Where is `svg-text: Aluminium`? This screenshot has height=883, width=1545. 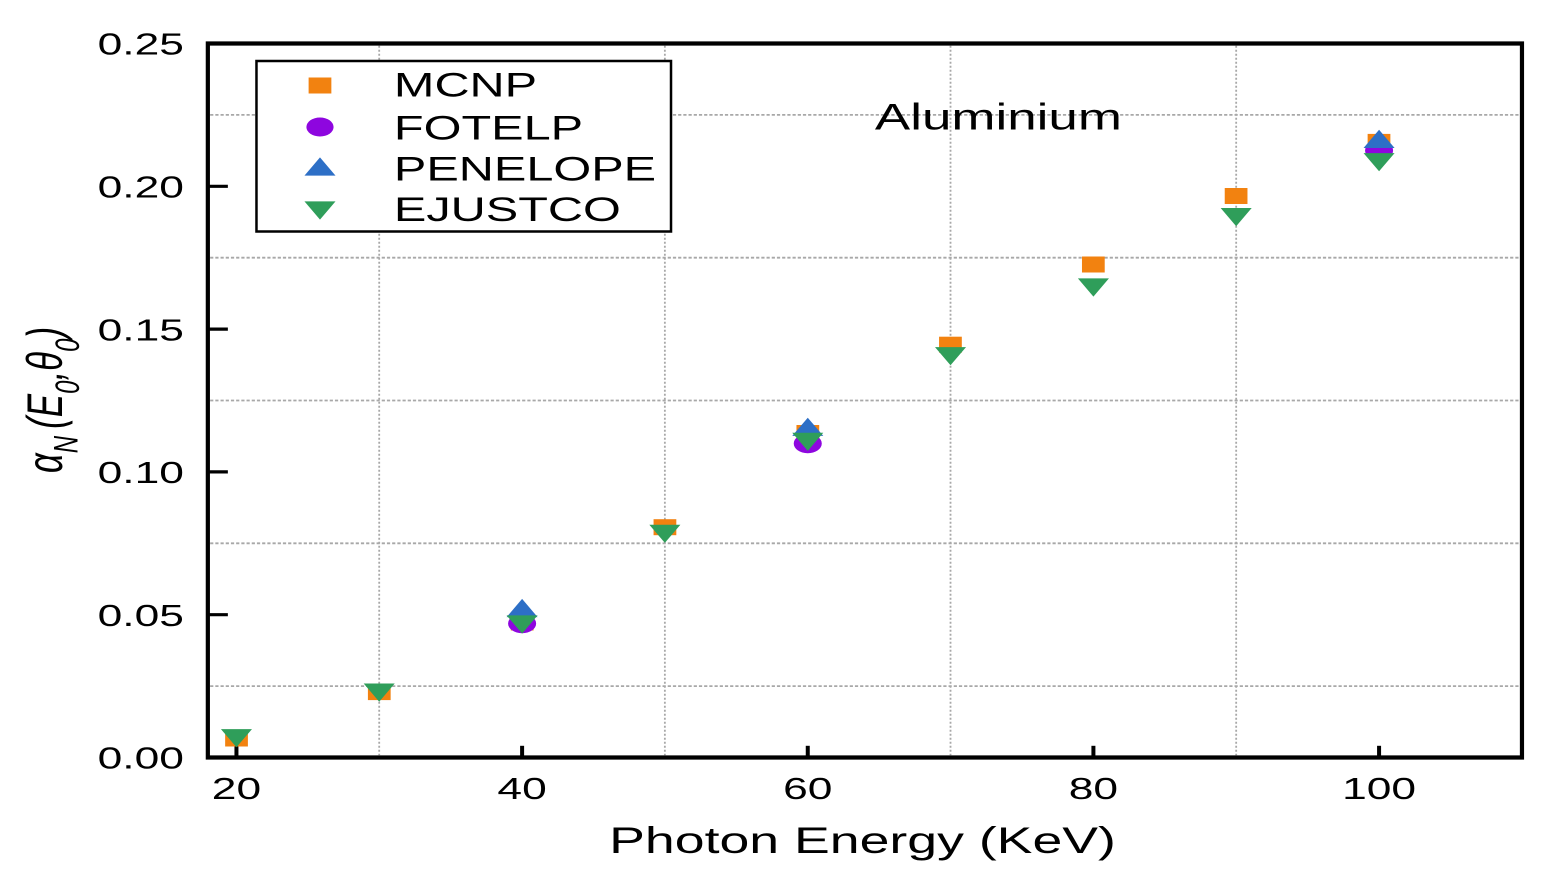 svg-text: Aluminium is located at coordinates (998, 116).